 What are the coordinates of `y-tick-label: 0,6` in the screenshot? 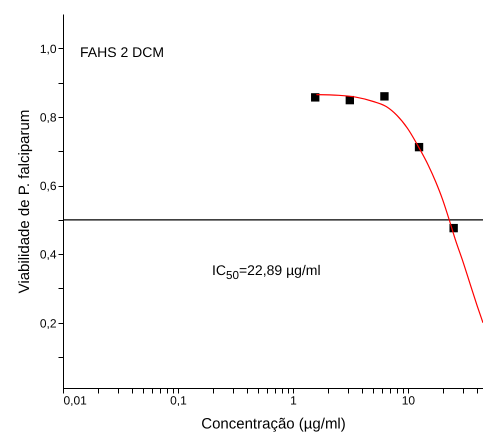 It's located at (48, 186).